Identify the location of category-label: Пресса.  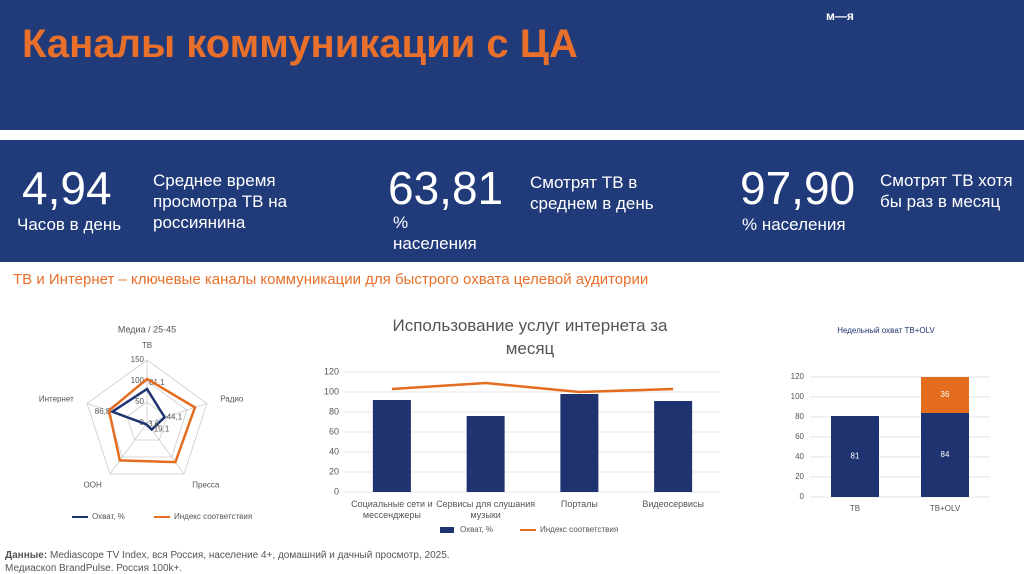
(206, 484).